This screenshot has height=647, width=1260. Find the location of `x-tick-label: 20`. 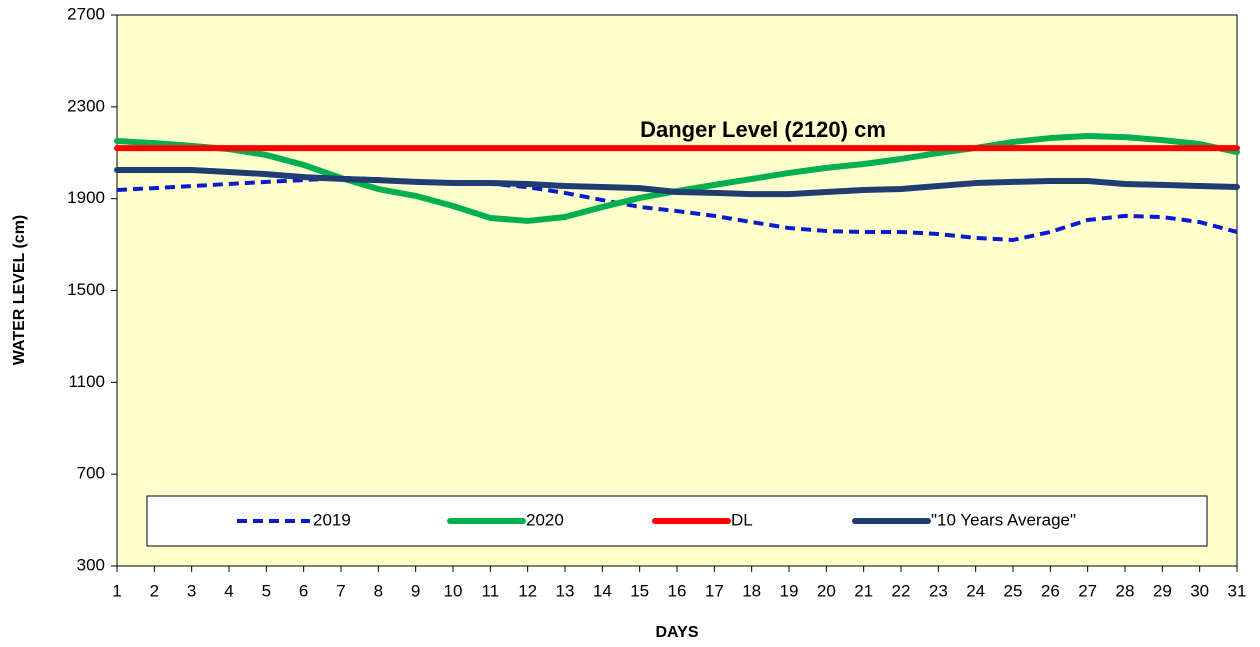

x-tick-label: 20 is located at coordinates (826, 590).